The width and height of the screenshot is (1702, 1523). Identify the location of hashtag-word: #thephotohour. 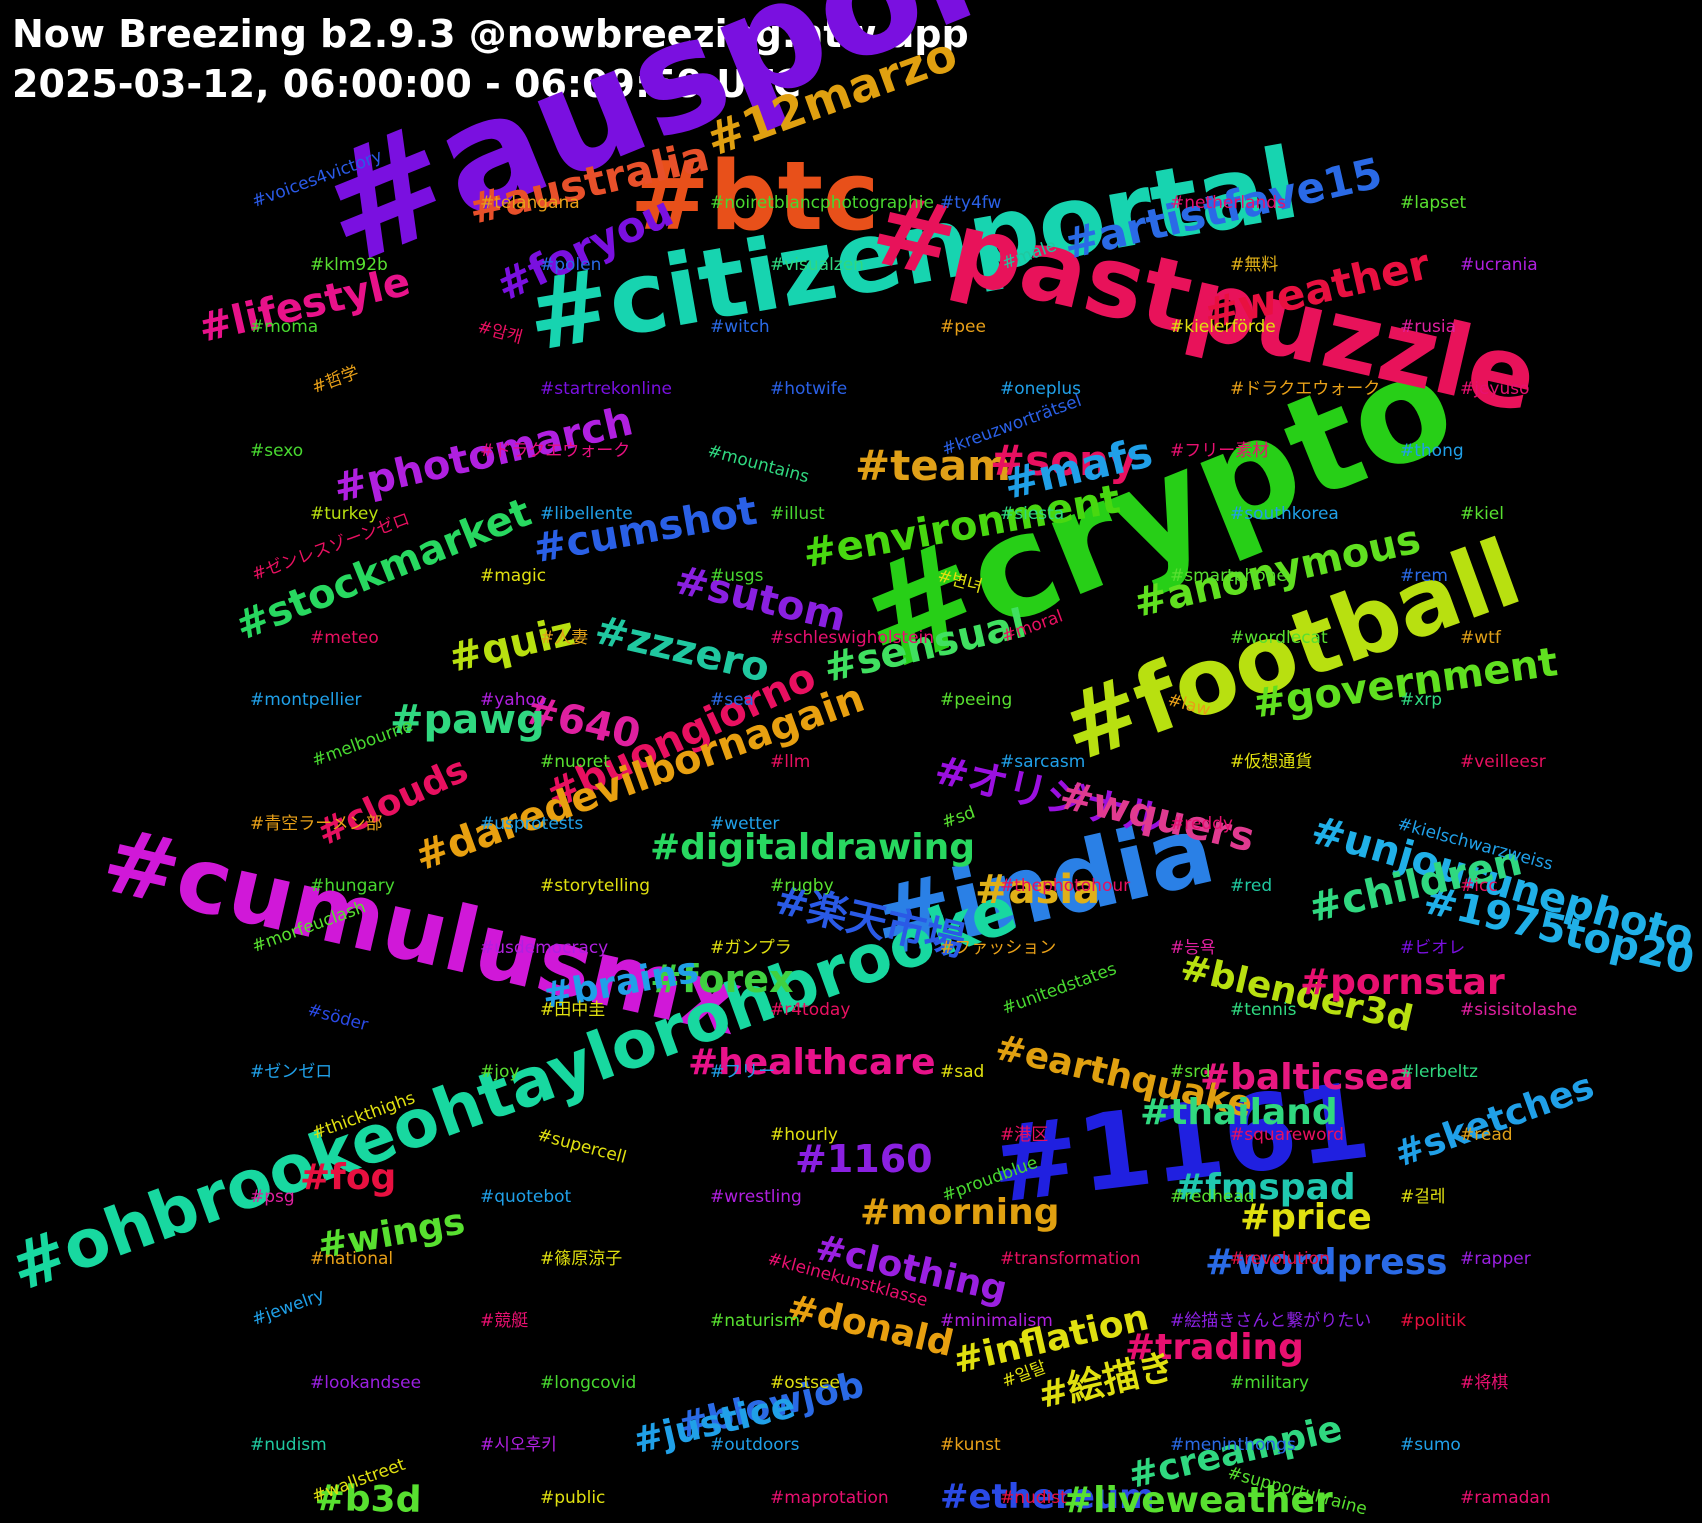
(1065, 886).